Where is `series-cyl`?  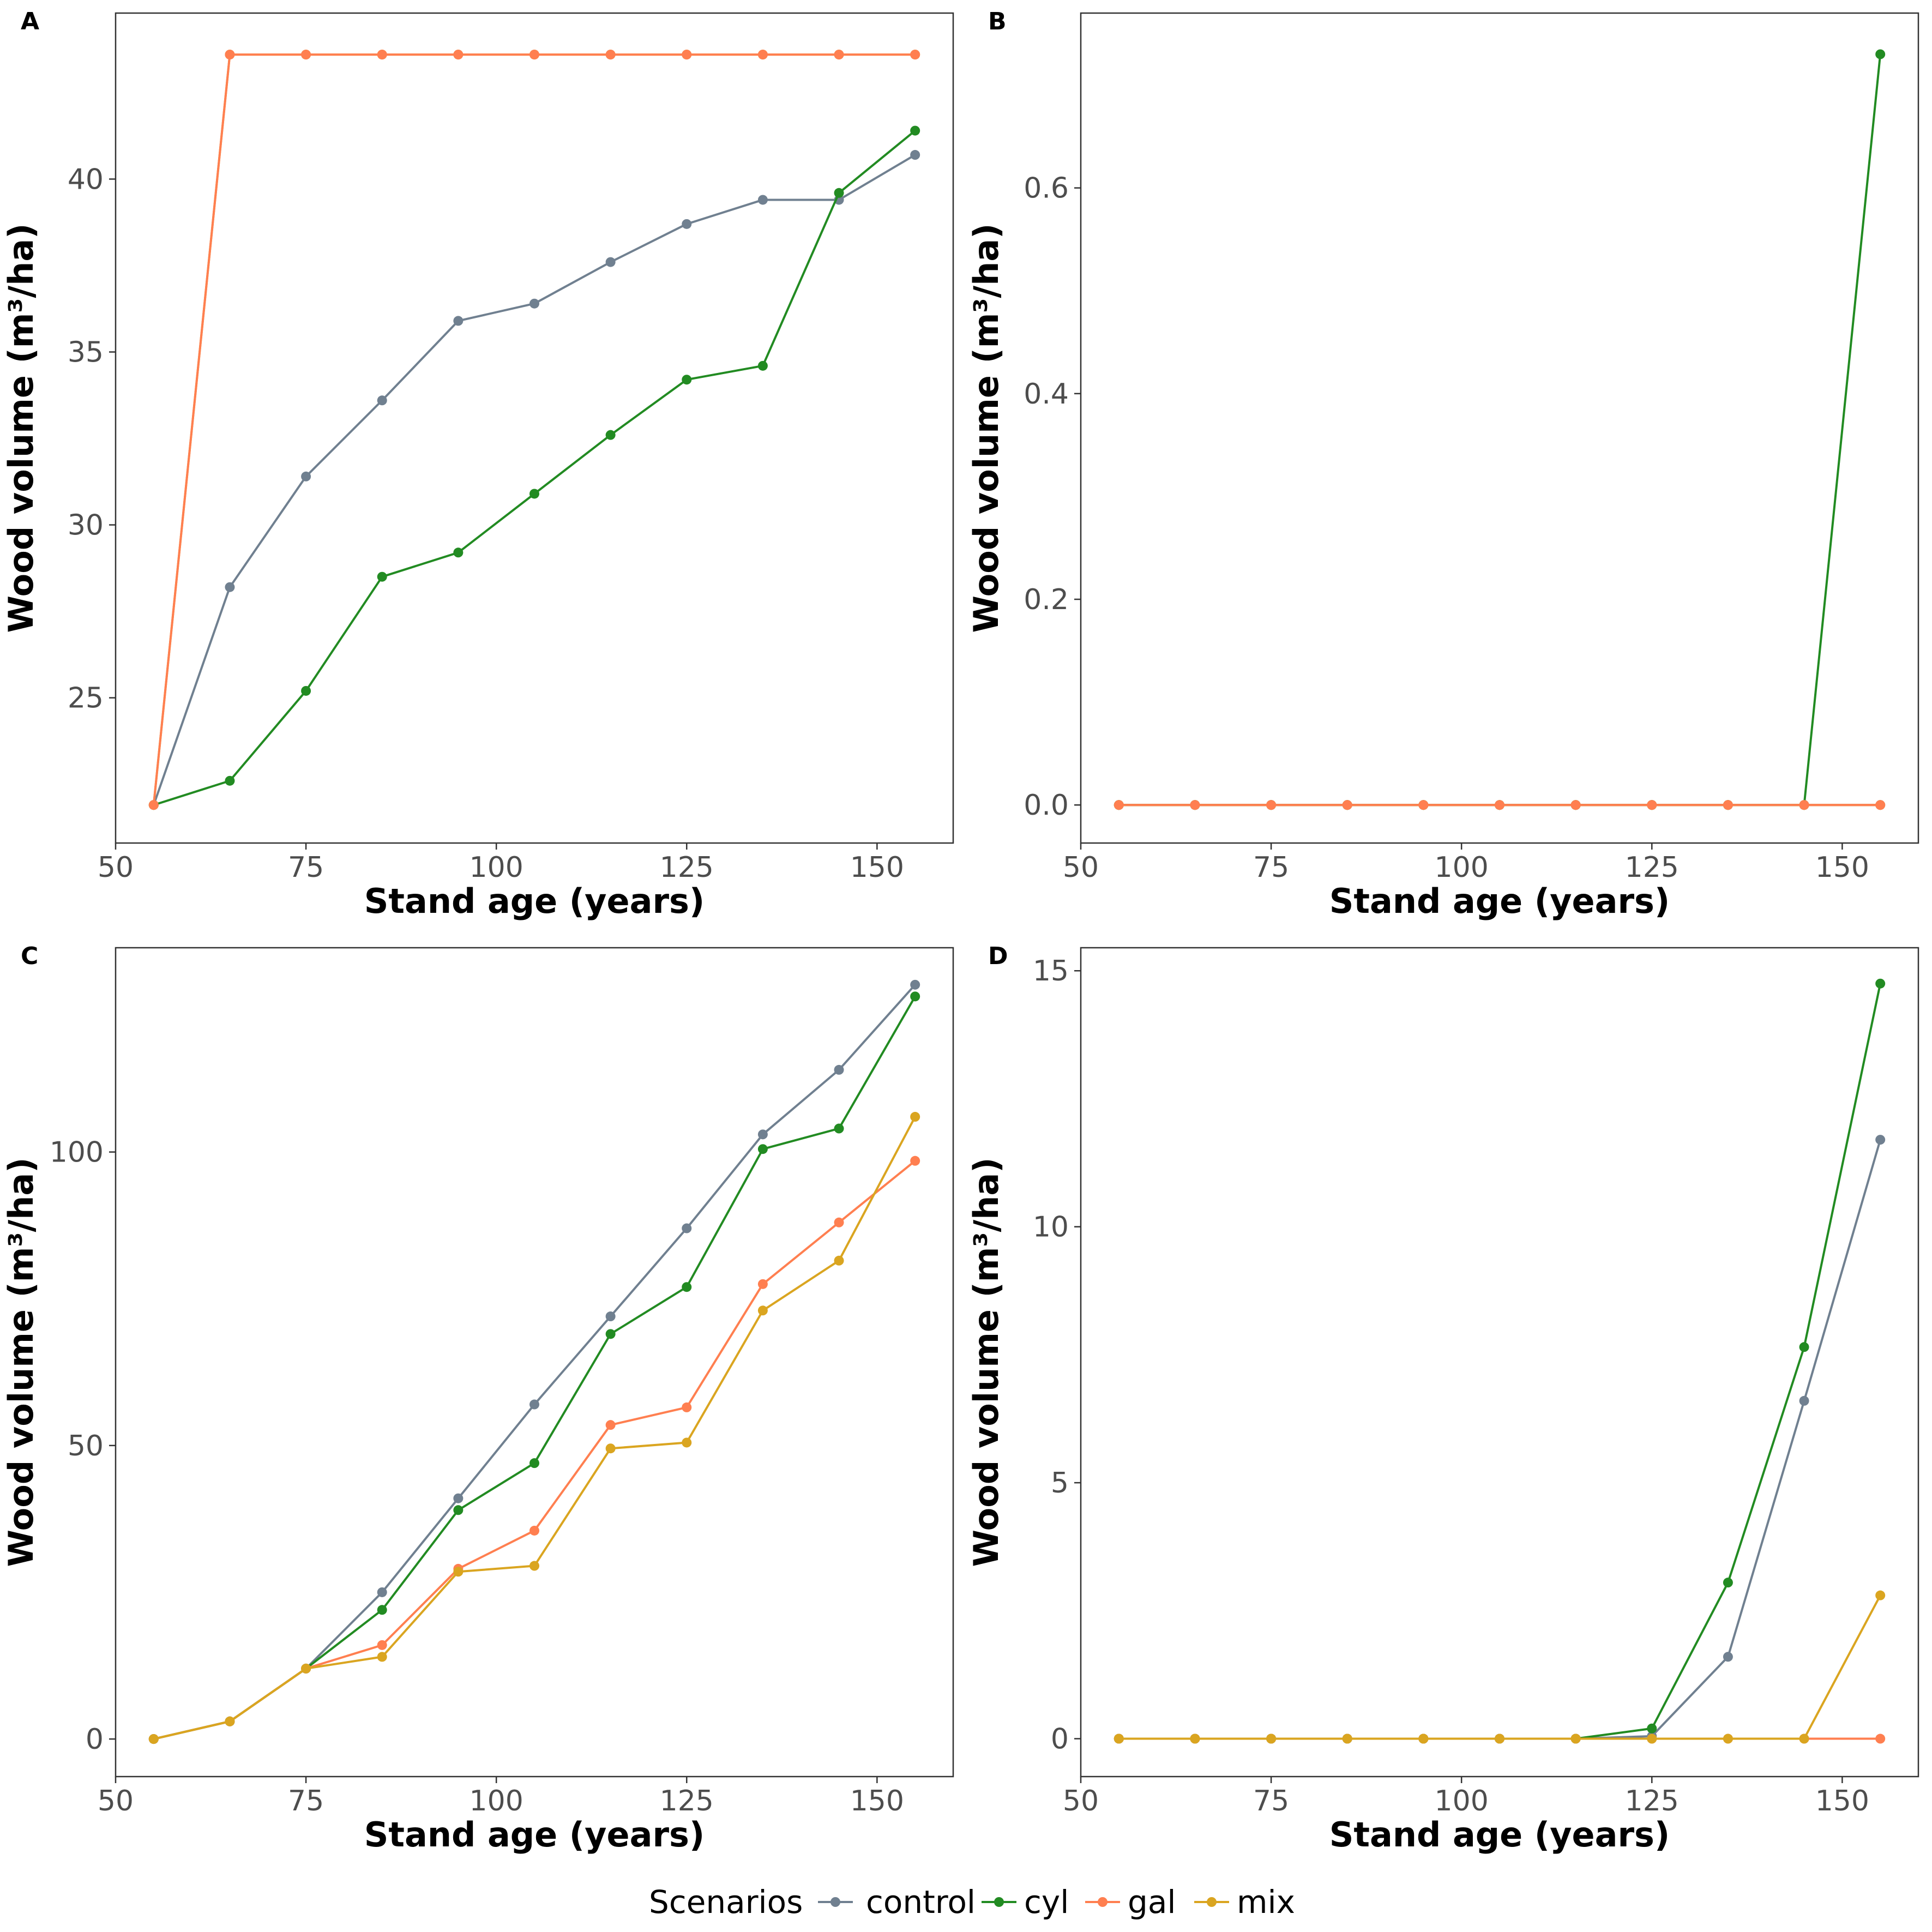 series-cyl is located at coordinates (534, 467).